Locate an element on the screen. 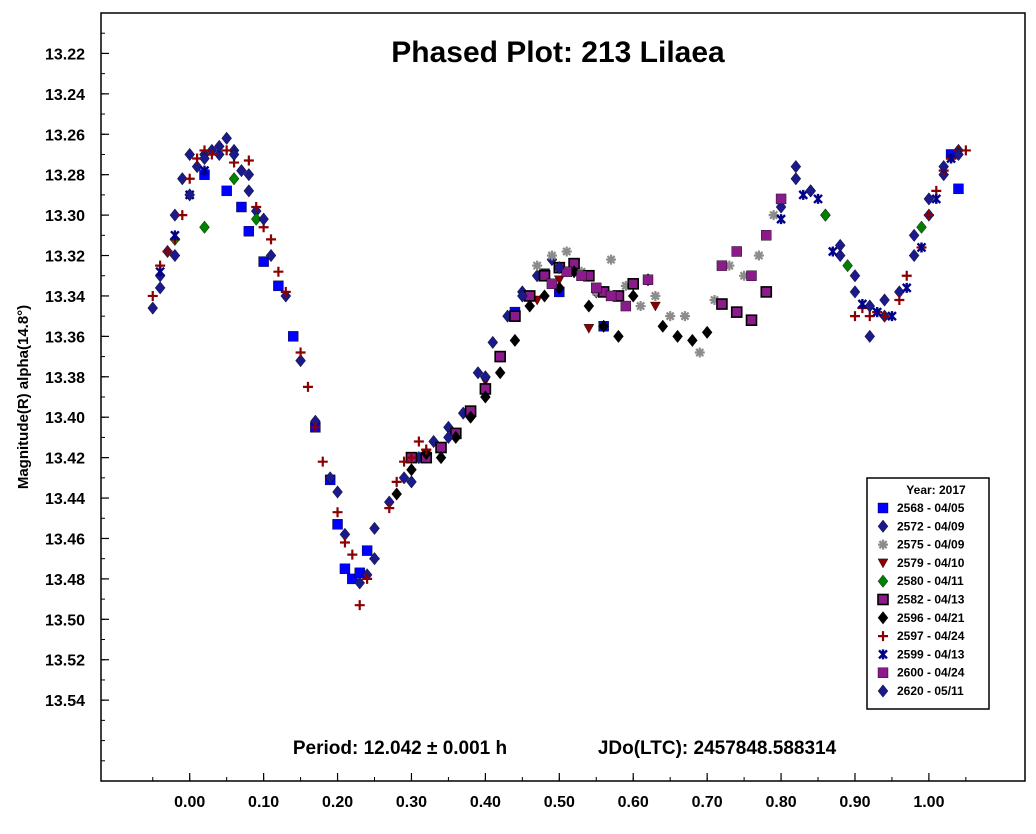 The height and width of the screenshot is (834, 1036). legend-entry-7: 2597 - 04/24 is located at coordinates (931, 636).